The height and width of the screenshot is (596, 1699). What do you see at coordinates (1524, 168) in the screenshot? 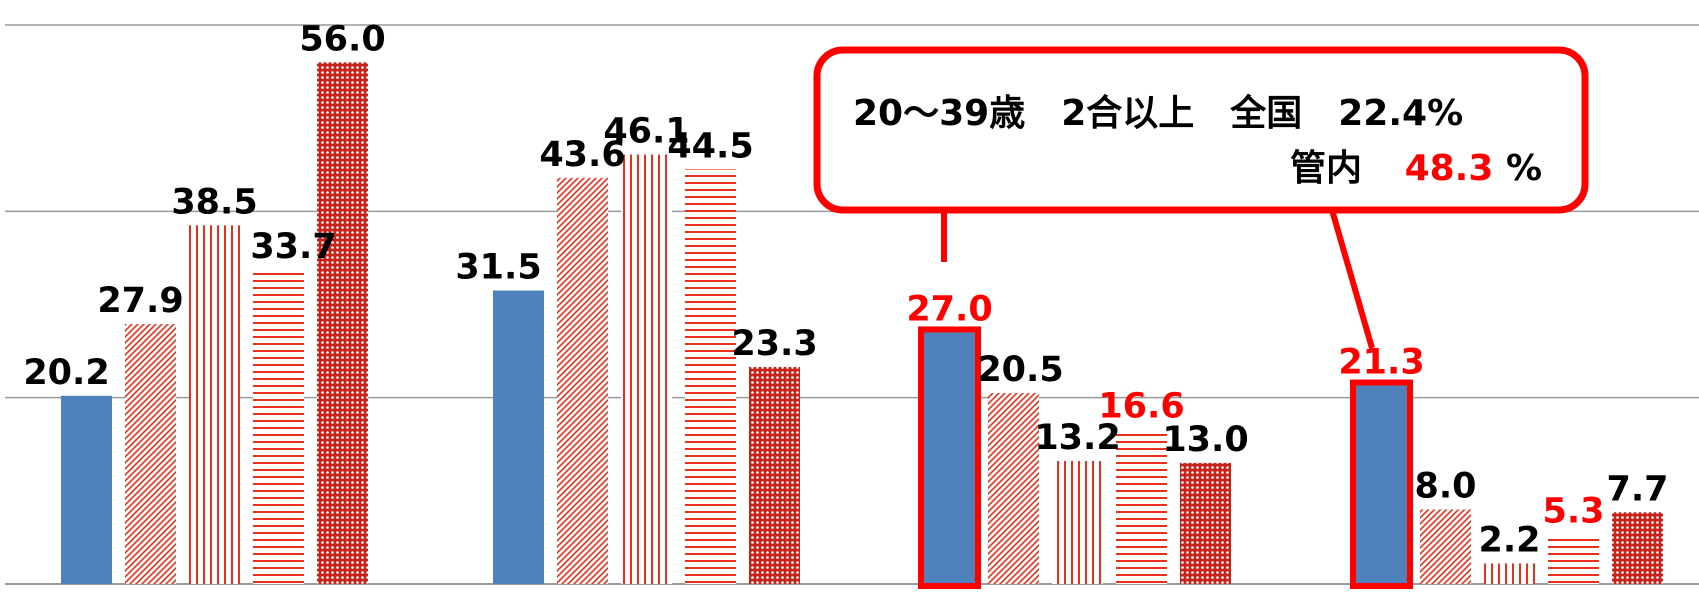
I see `callout-line-2-unit: %` at bounding box center [1524, 168].